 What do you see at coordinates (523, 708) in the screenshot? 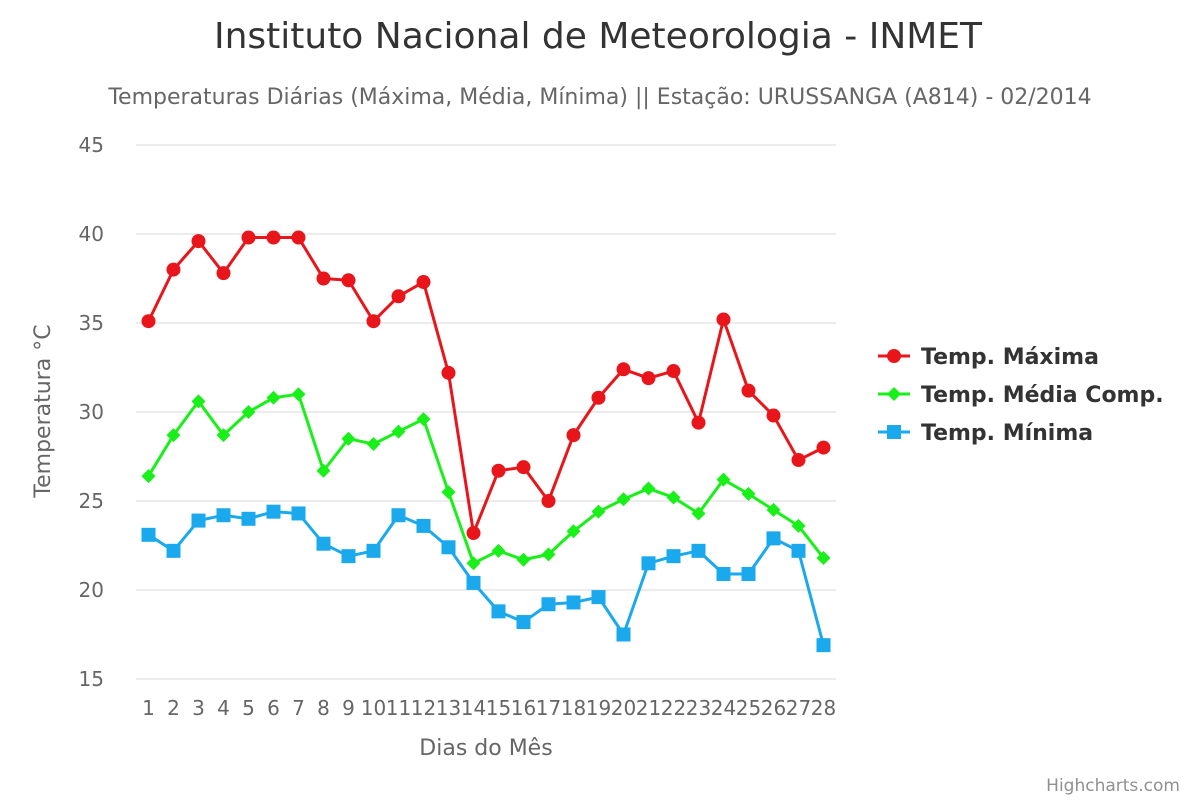
I see `x-tick-label: 16` at bounding box center [523, 708].